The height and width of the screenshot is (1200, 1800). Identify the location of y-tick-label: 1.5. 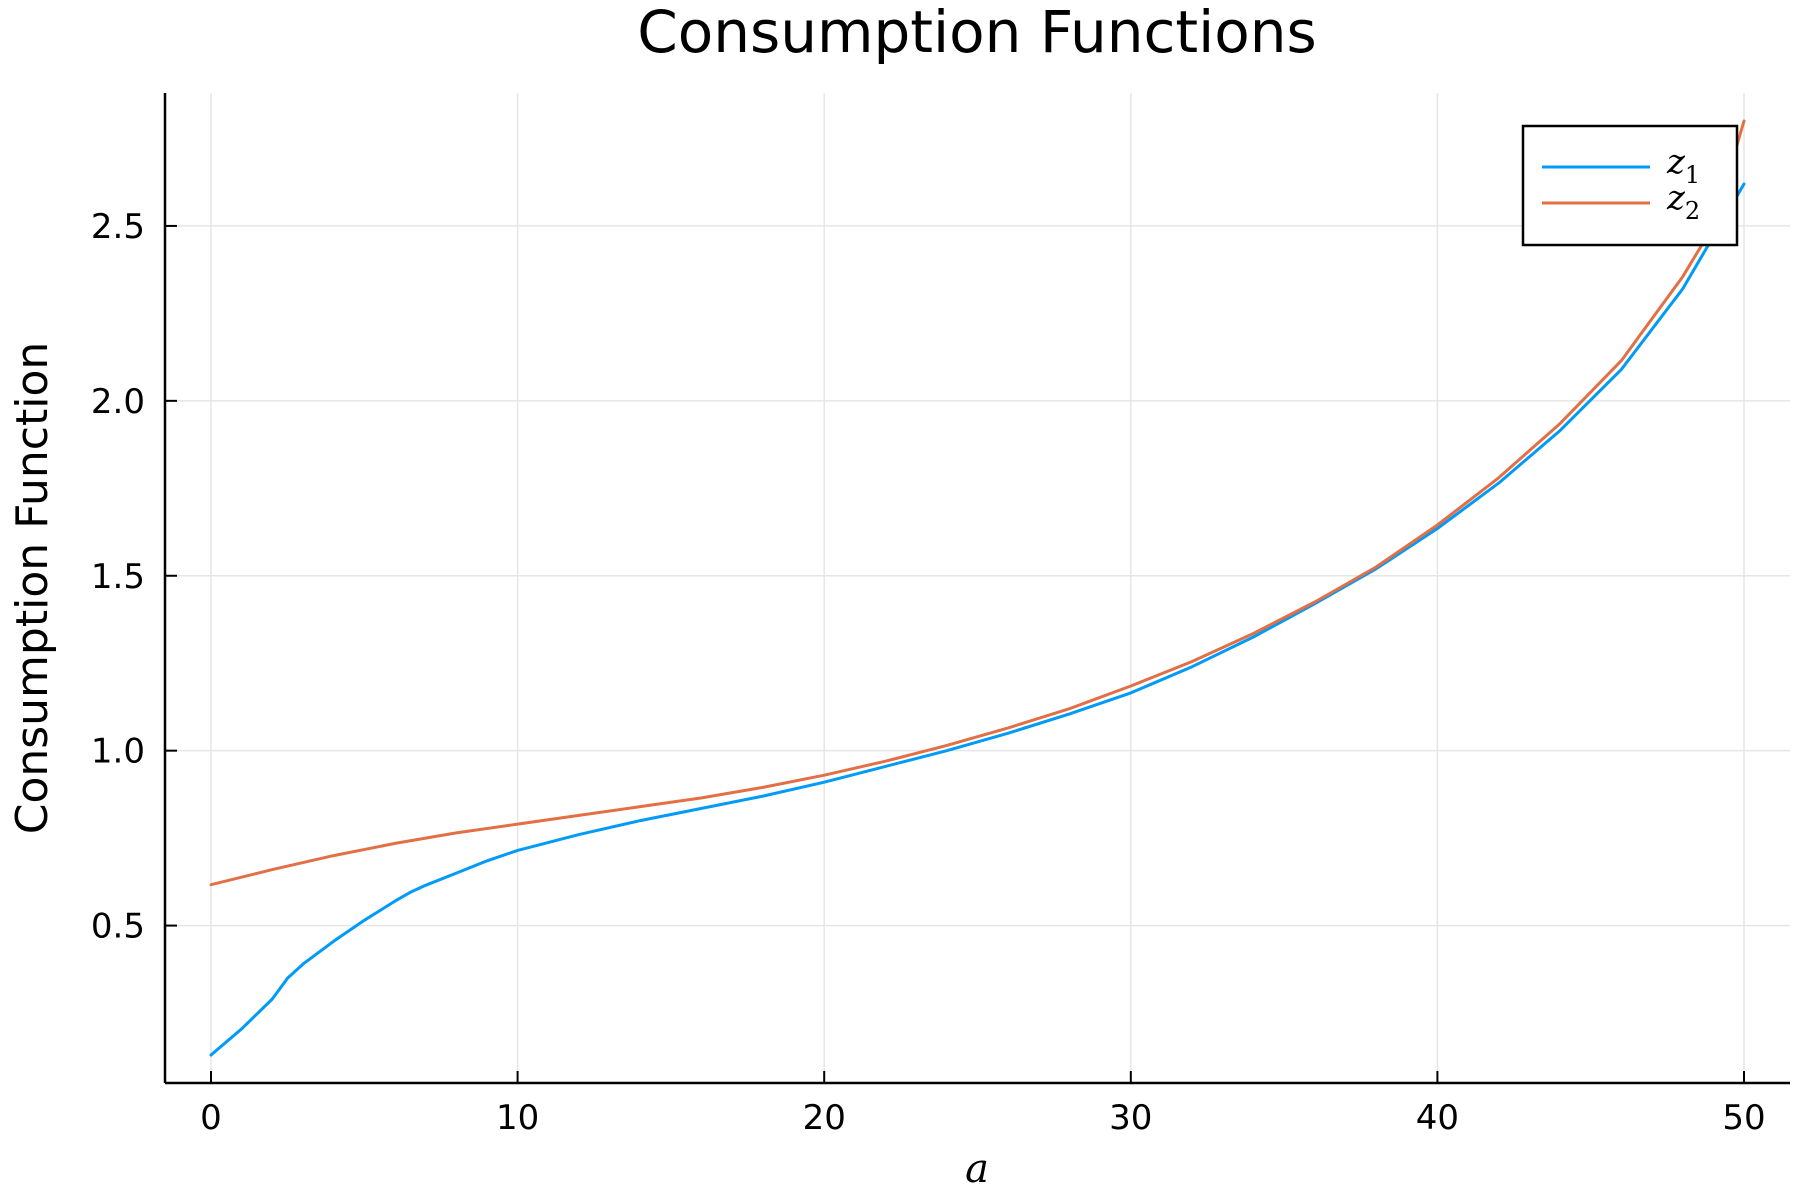
(118, 577).